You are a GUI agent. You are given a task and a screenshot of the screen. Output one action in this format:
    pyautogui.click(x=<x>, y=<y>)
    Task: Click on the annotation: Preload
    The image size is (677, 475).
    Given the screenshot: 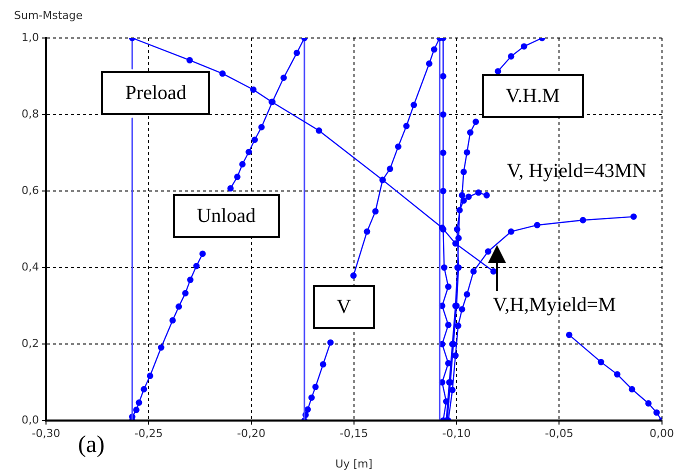 What is the action you would take?
    pyautogui.click(x=155, y=93)
    